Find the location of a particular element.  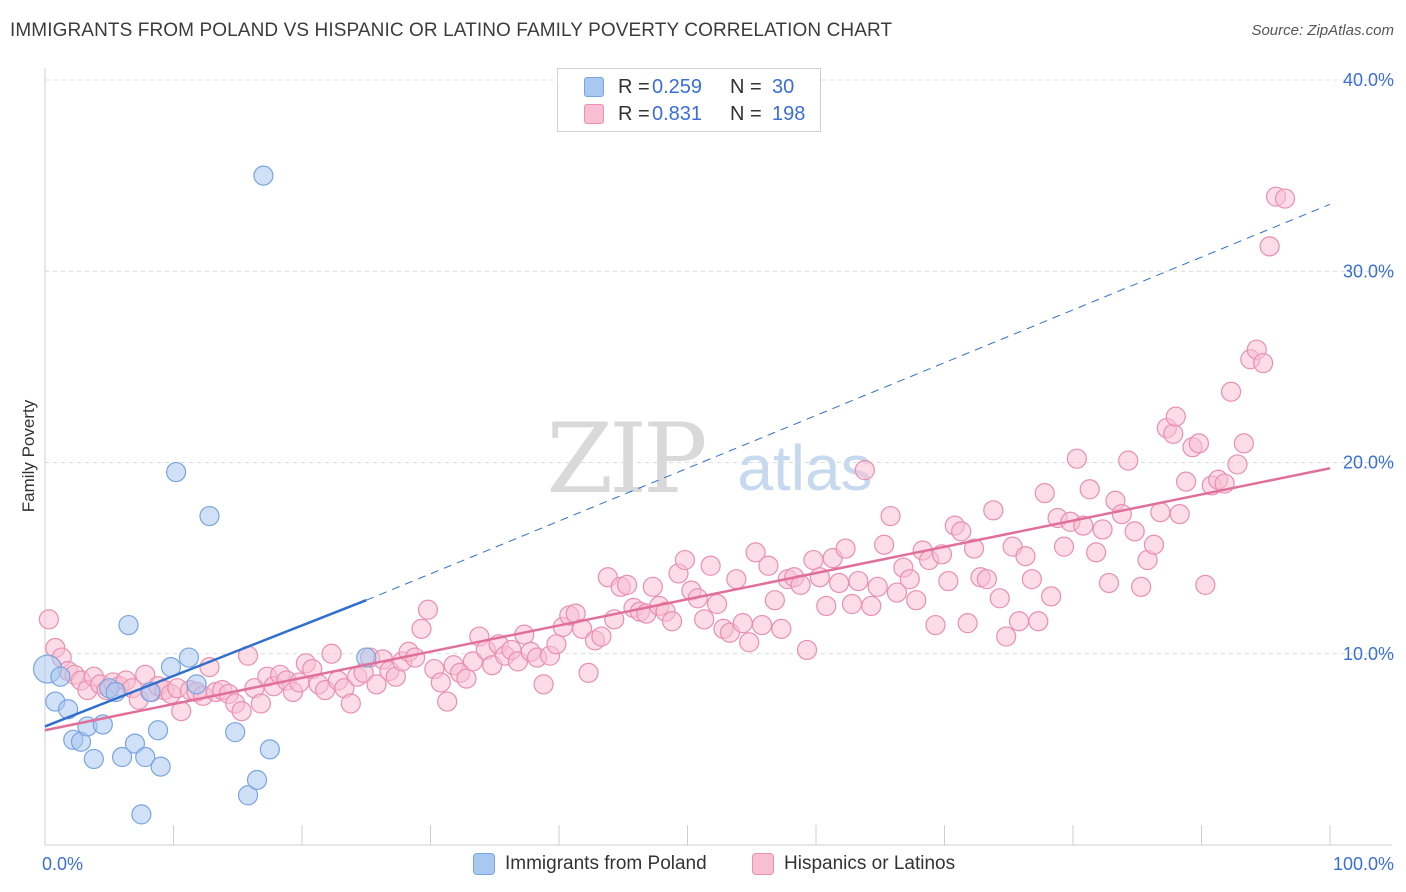

y-tick-labels: 10.0% 20.0% 30.0% 40.0% is located at coordinates (1368, 367).